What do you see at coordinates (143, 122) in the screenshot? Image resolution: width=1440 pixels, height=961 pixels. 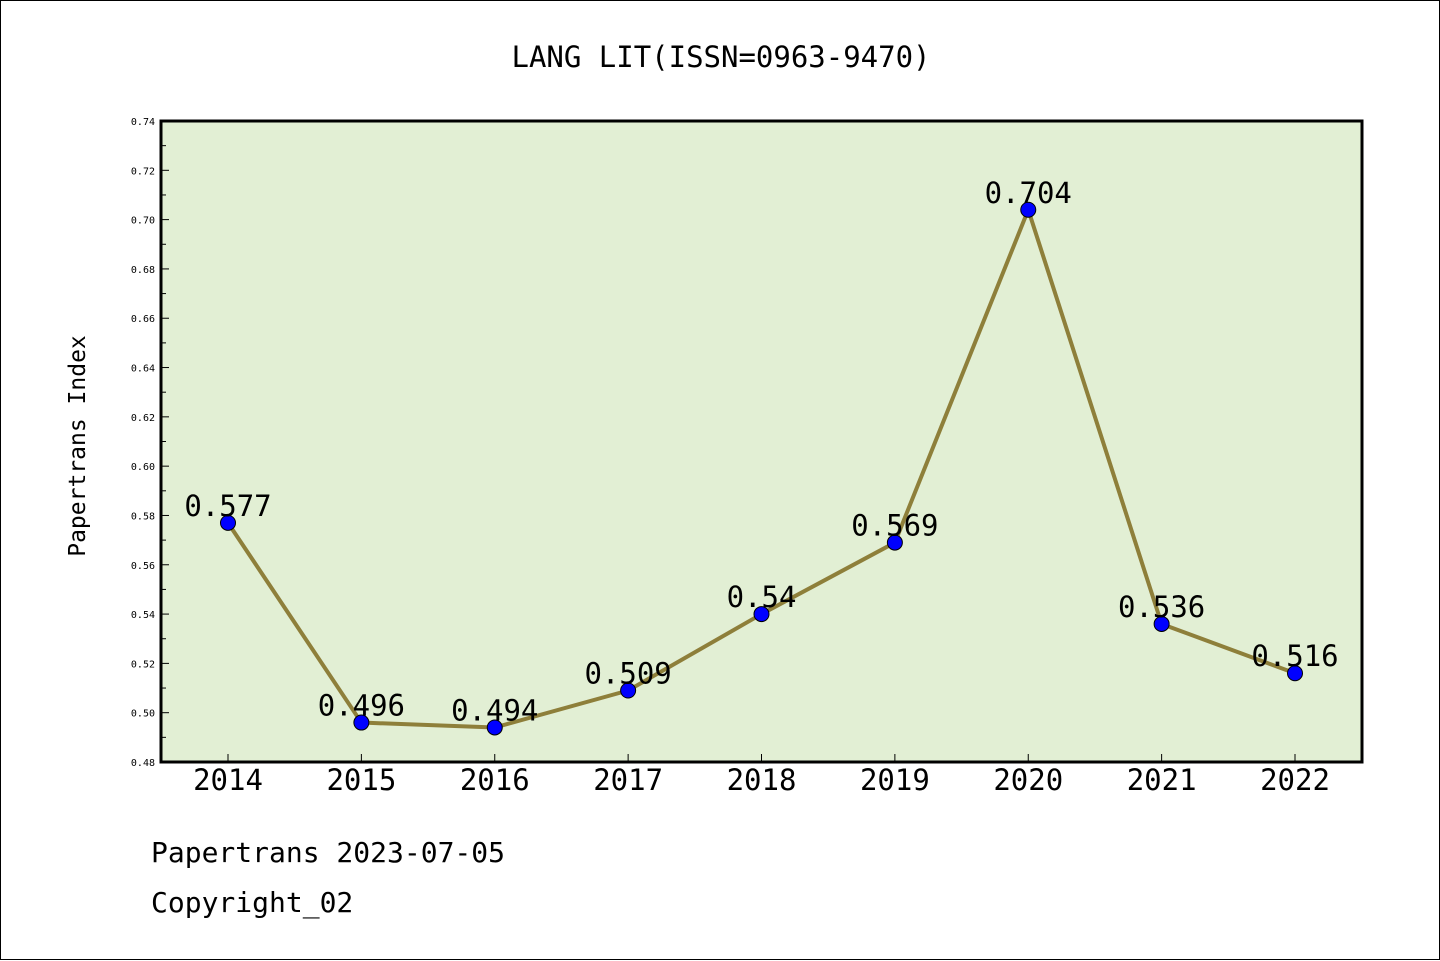 I see `y-tick-label: 0.74` at bounding box center [143, 122].